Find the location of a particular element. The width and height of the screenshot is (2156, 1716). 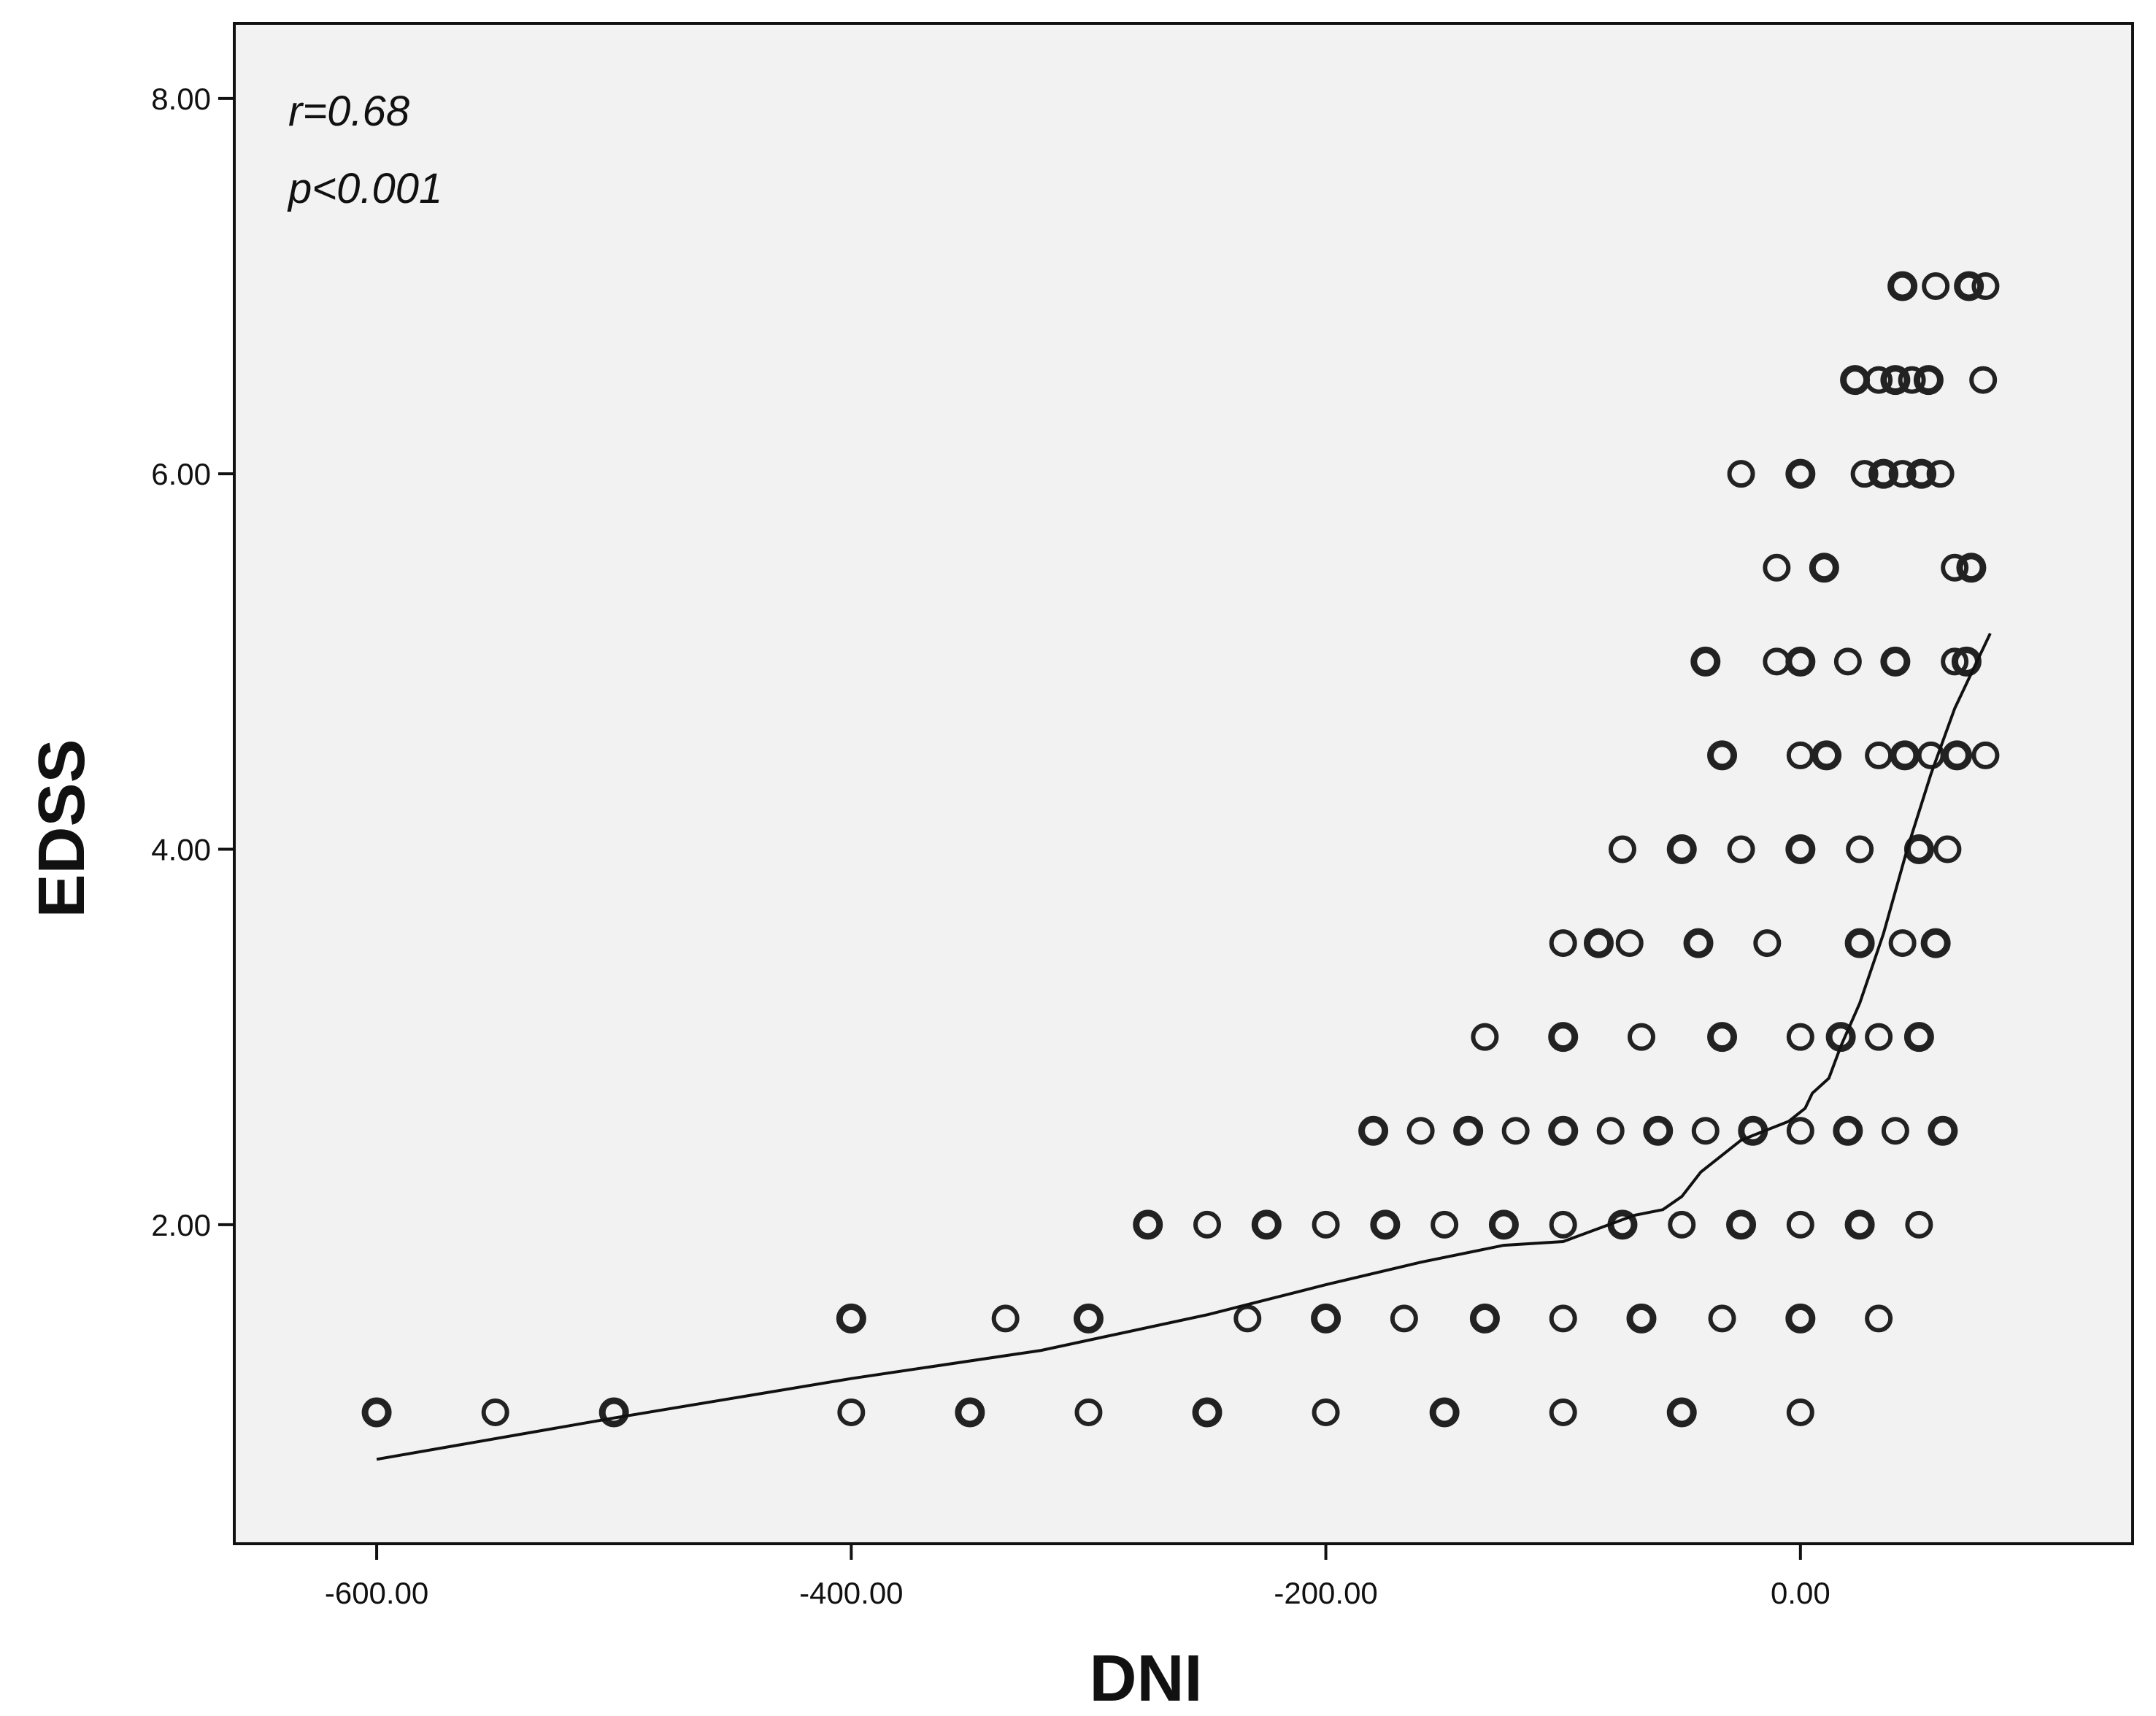

y-tick-label: 2.00 is located at coordinates (181, 1225).